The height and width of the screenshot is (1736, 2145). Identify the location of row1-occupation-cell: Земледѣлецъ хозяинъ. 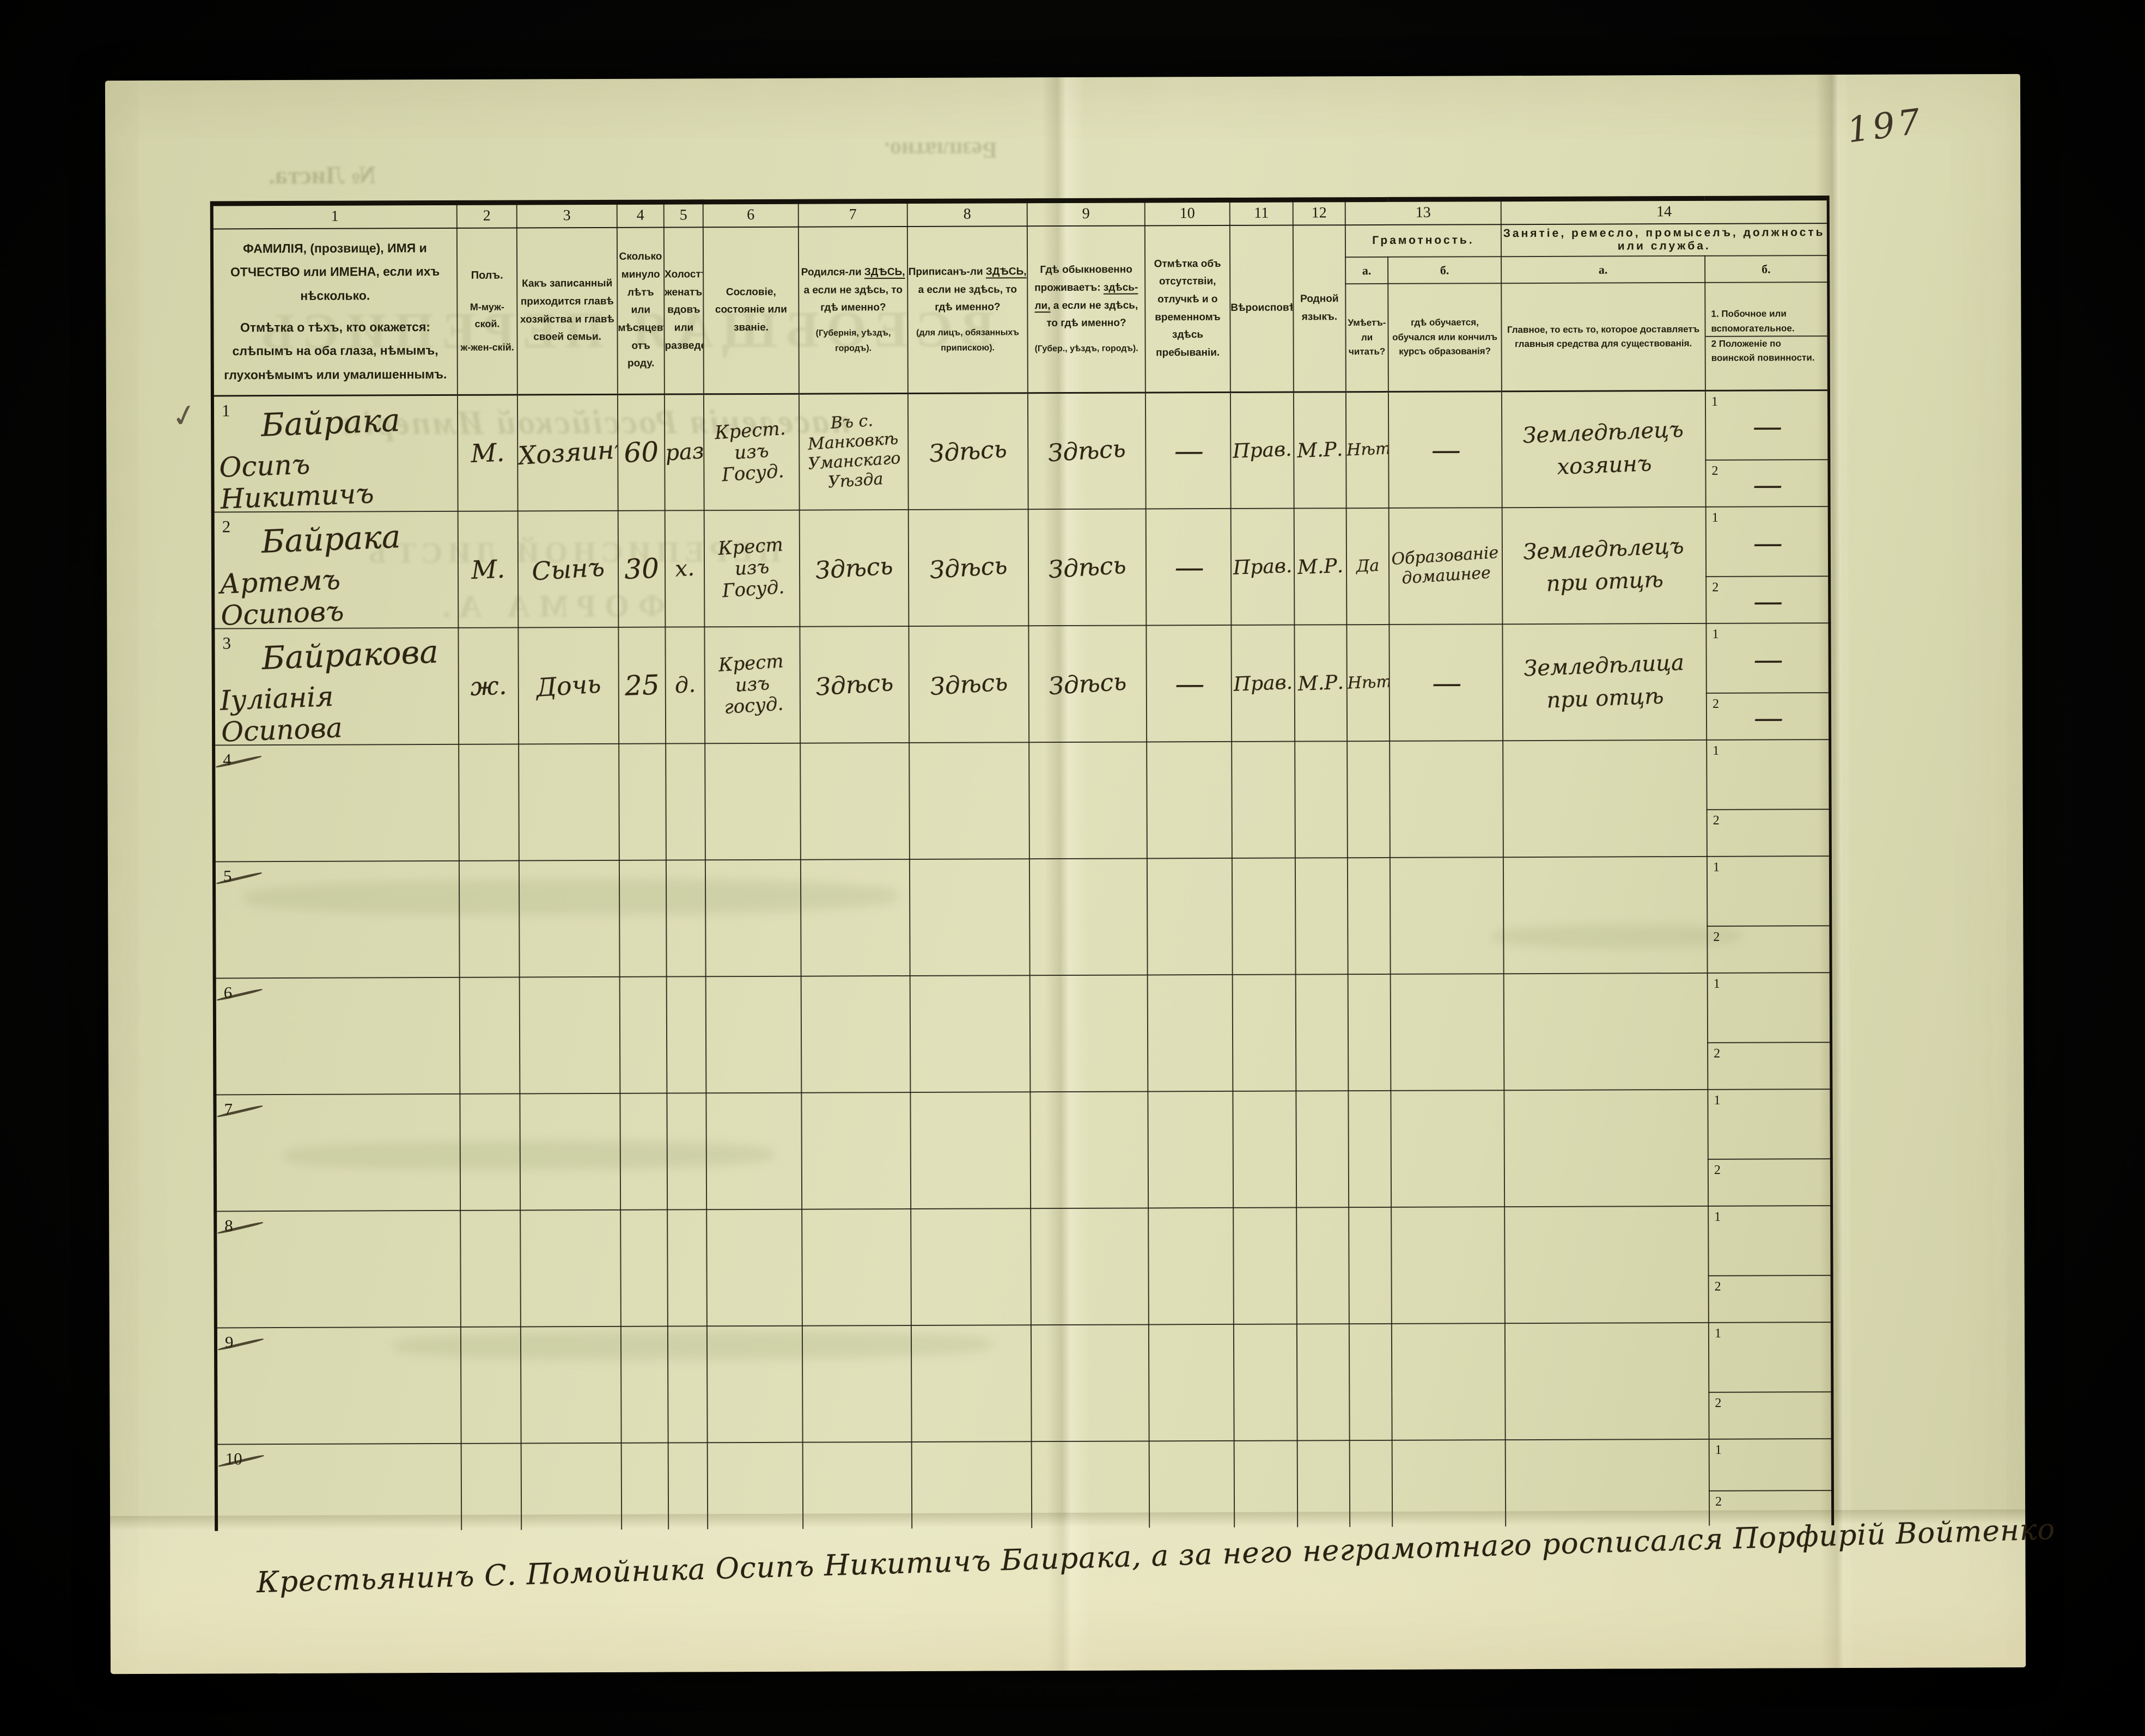
(1603, 449).